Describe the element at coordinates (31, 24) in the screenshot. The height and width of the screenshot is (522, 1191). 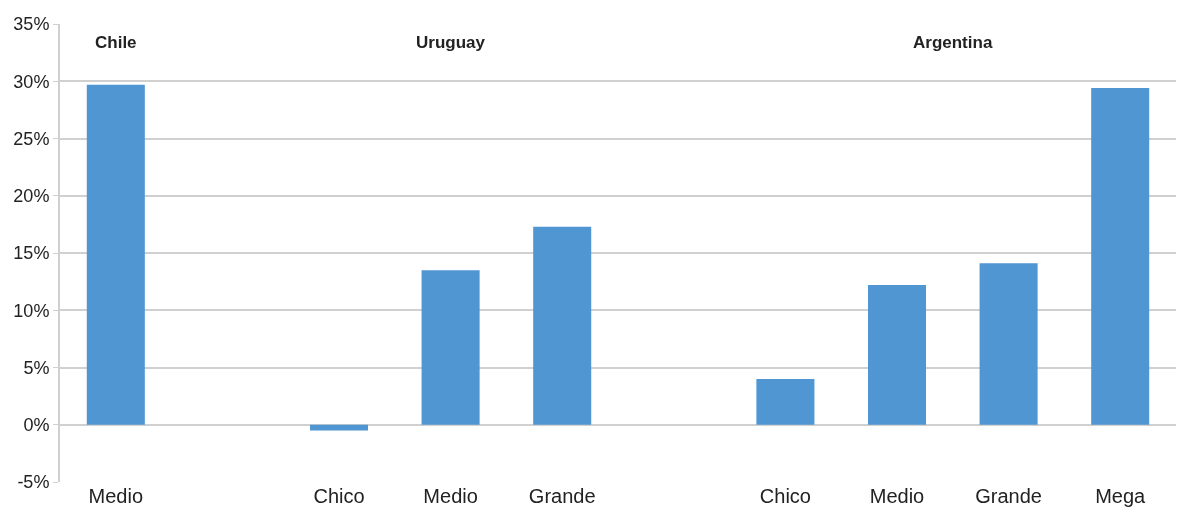
I see `y-tick-label: 35%` at that location.